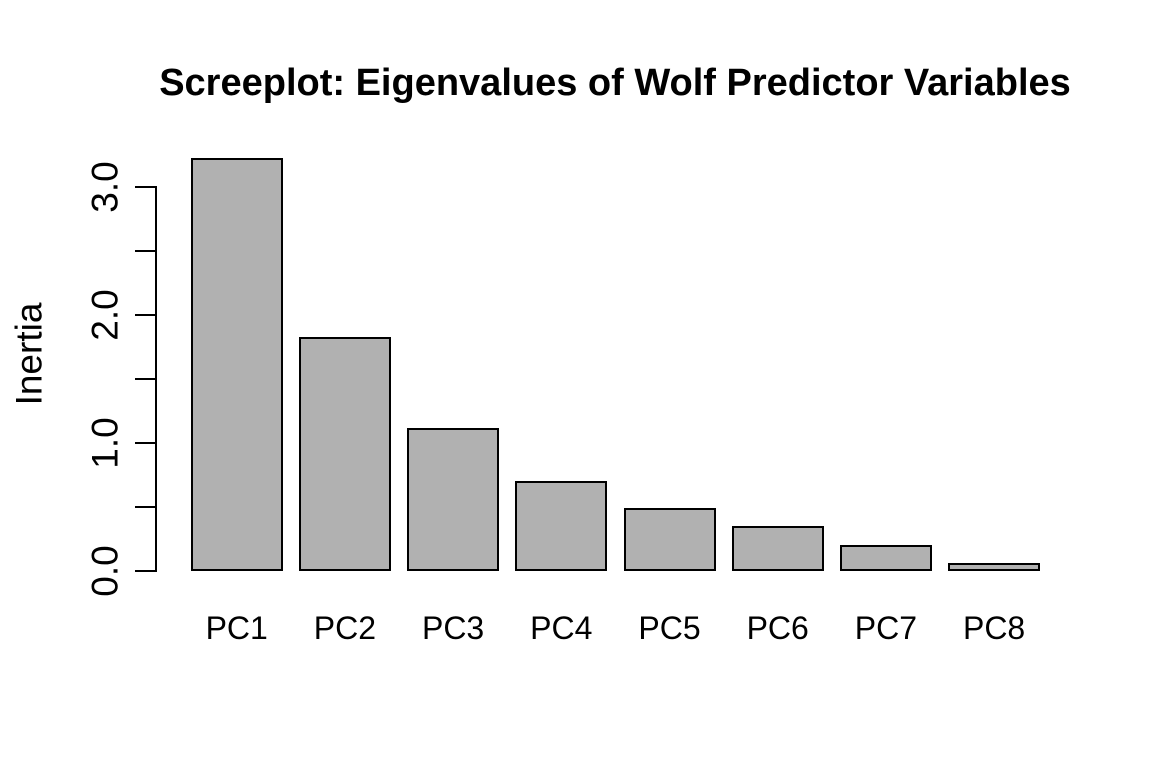 This screenshot has width=1152, height=768. Describe the element at coordinates (886, 628) in the screenshot. I see `x-axis-label-pc7: PC7` at that location.